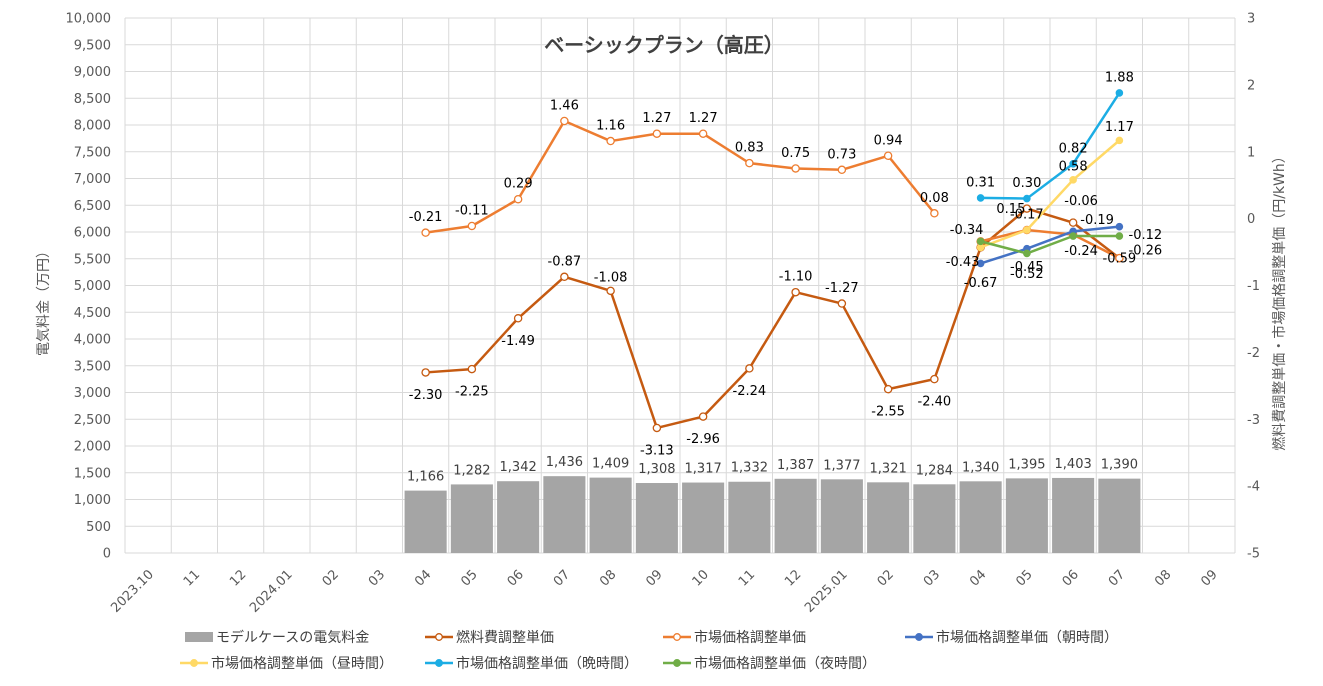 The width and height of the screenshot is (1323, 686). What do you see at coordinates (426, 217) in the screenshot?
I see `line-data-label: -0.21` at bounding box center [426, 217].